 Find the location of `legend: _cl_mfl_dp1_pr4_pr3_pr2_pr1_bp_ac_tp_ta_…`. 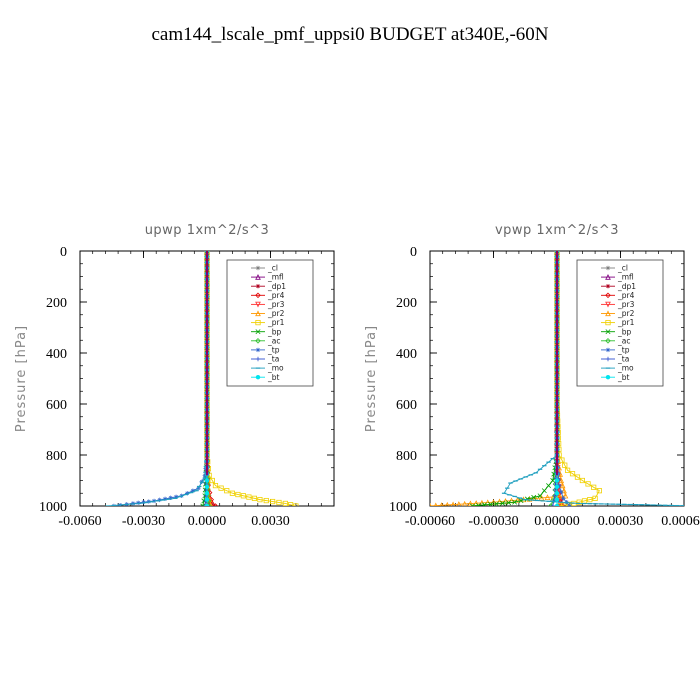

legend: _cl_mfl_dp1_pr4_pr3_pr2_pr1_bp_ac_tp_ta_… is located at coordinates (620, 323).